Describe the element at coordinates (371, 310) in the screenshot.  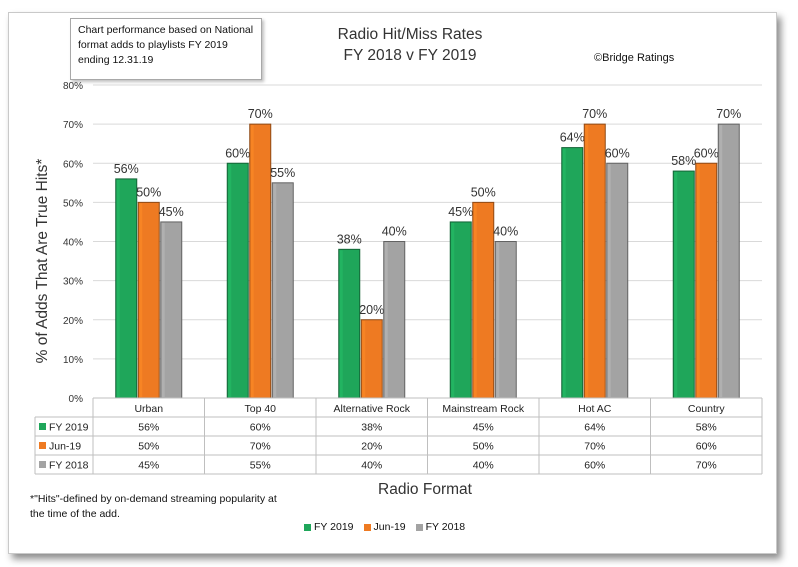
I see `data-label: 20%` at that location.